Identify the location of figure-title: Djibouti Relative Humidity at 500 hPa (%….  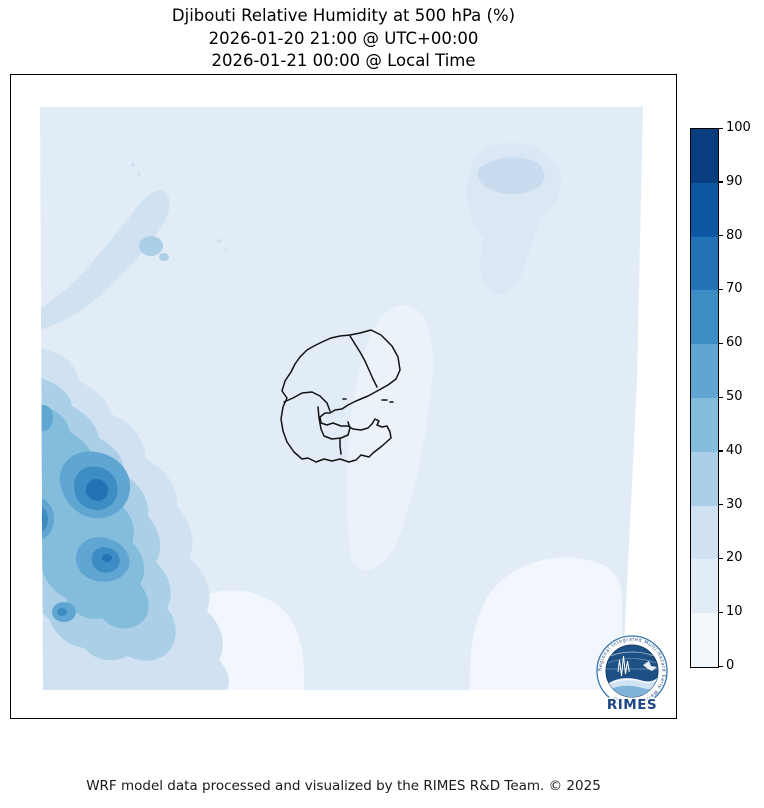
(343, 15).